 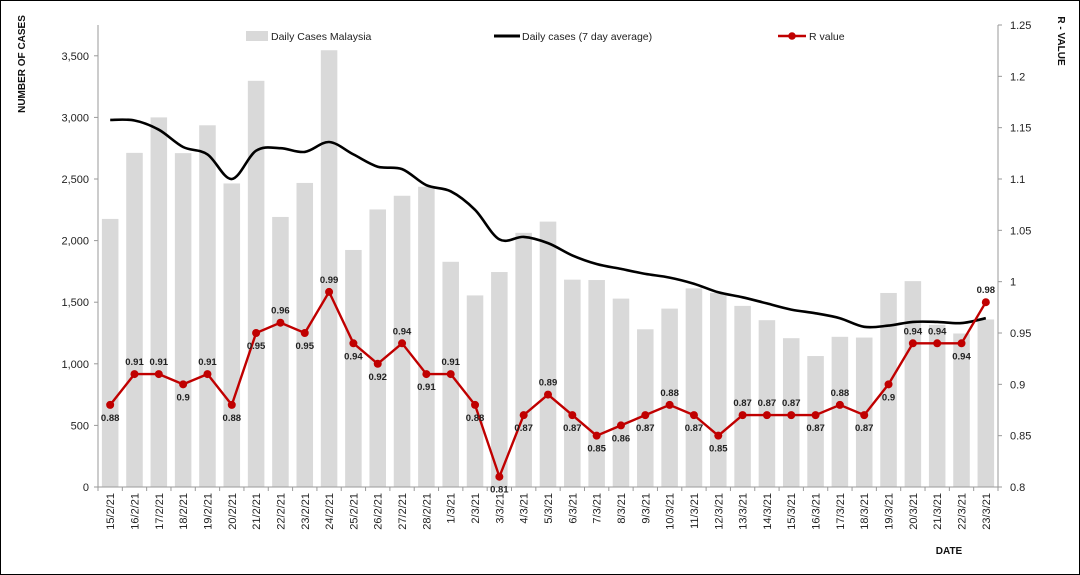 I want to click on x-tick-label: 15/2/21, so click(x=111, y=511).